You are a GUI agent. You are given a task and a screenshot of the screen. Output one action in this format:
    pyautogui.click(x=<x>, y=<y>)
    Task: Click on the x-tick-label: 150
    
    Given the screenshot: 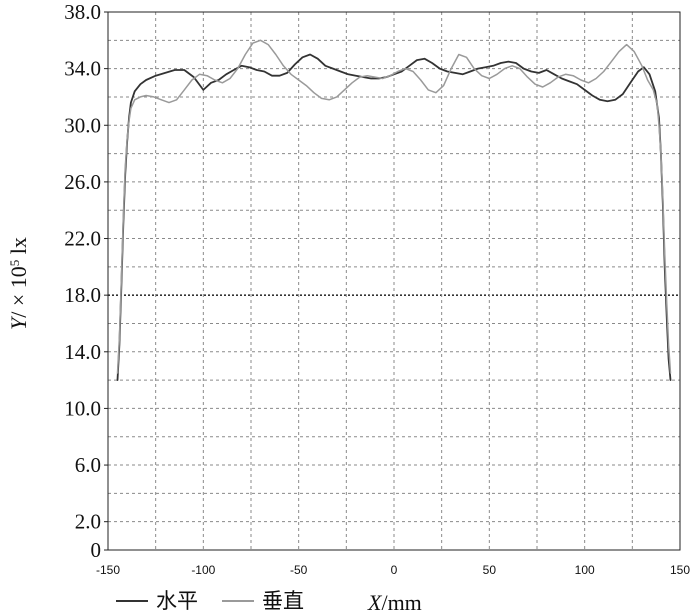 What is the action you would take?
    pyautogui.click(x=680, y=570)
    